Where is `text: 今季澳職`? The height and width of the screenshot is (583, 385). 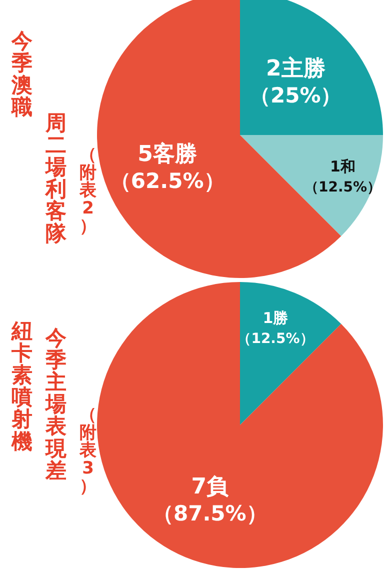
text: 今季澳職 is located at coordinates (21, 74).